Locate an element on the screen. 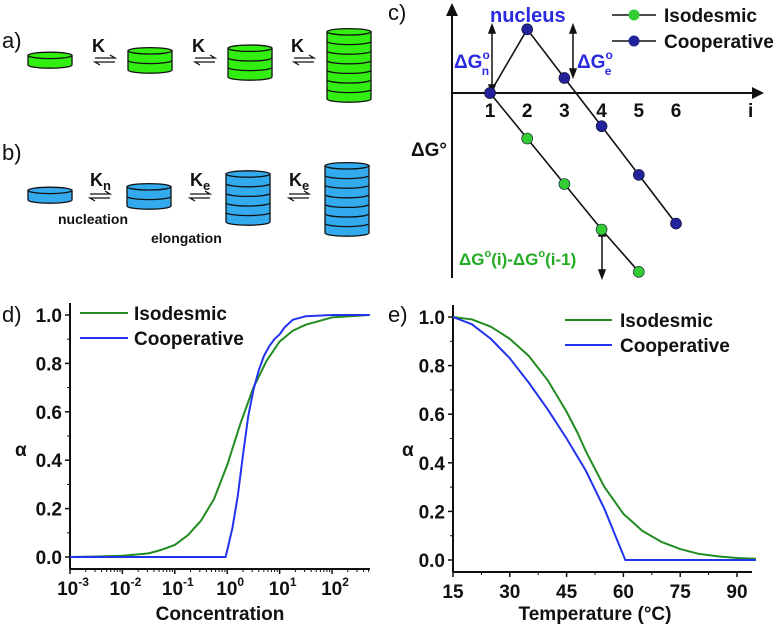 The width and height of the screenshot is (782, 630). panel-label-c: c) is located at coordinates (397, 12).